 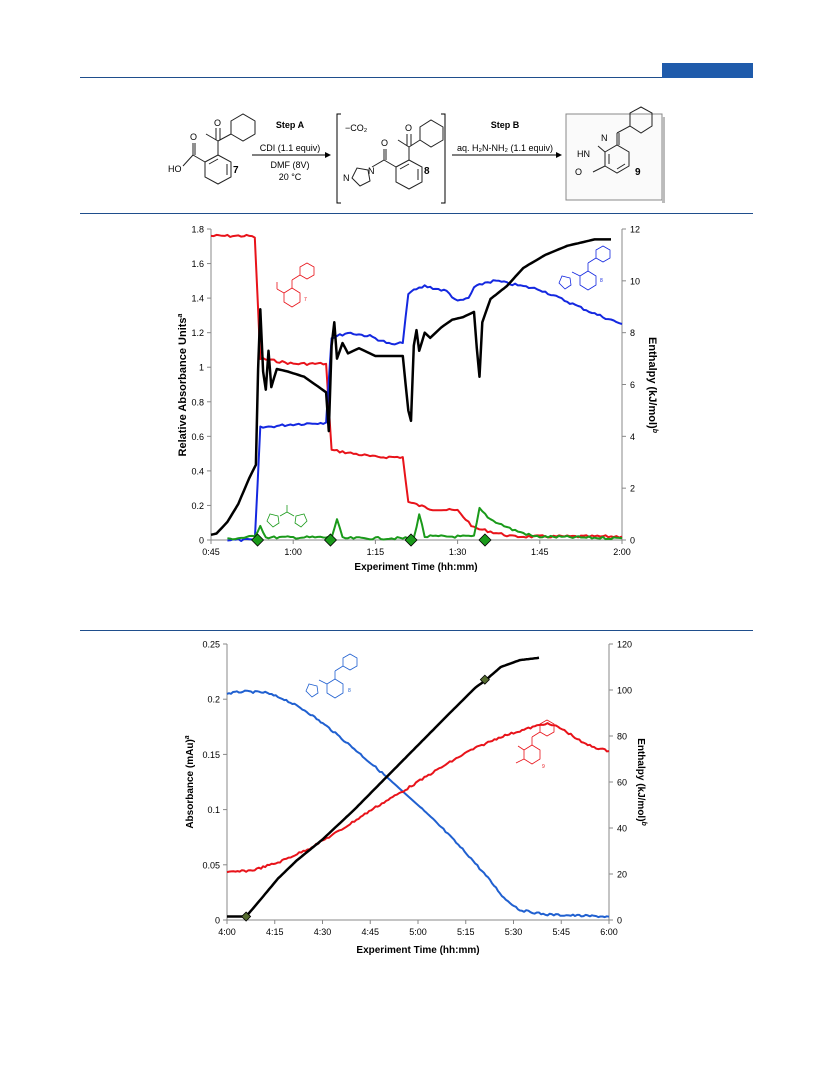 I want to click on y2-tick-label: 2, so click(x=632, y=489).